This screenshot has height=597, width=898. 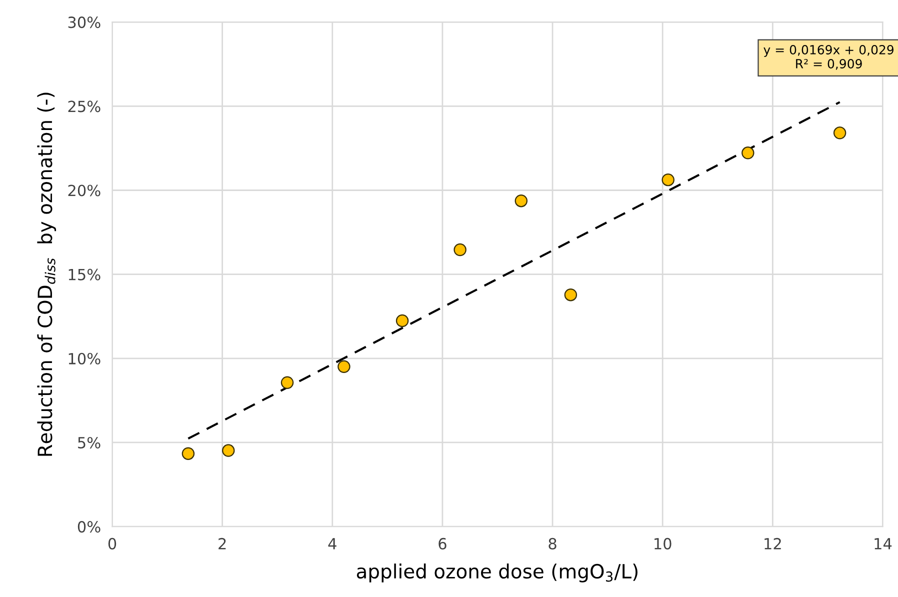 I want to click on y-tick-label: 20%, so click(x=84, y=190).